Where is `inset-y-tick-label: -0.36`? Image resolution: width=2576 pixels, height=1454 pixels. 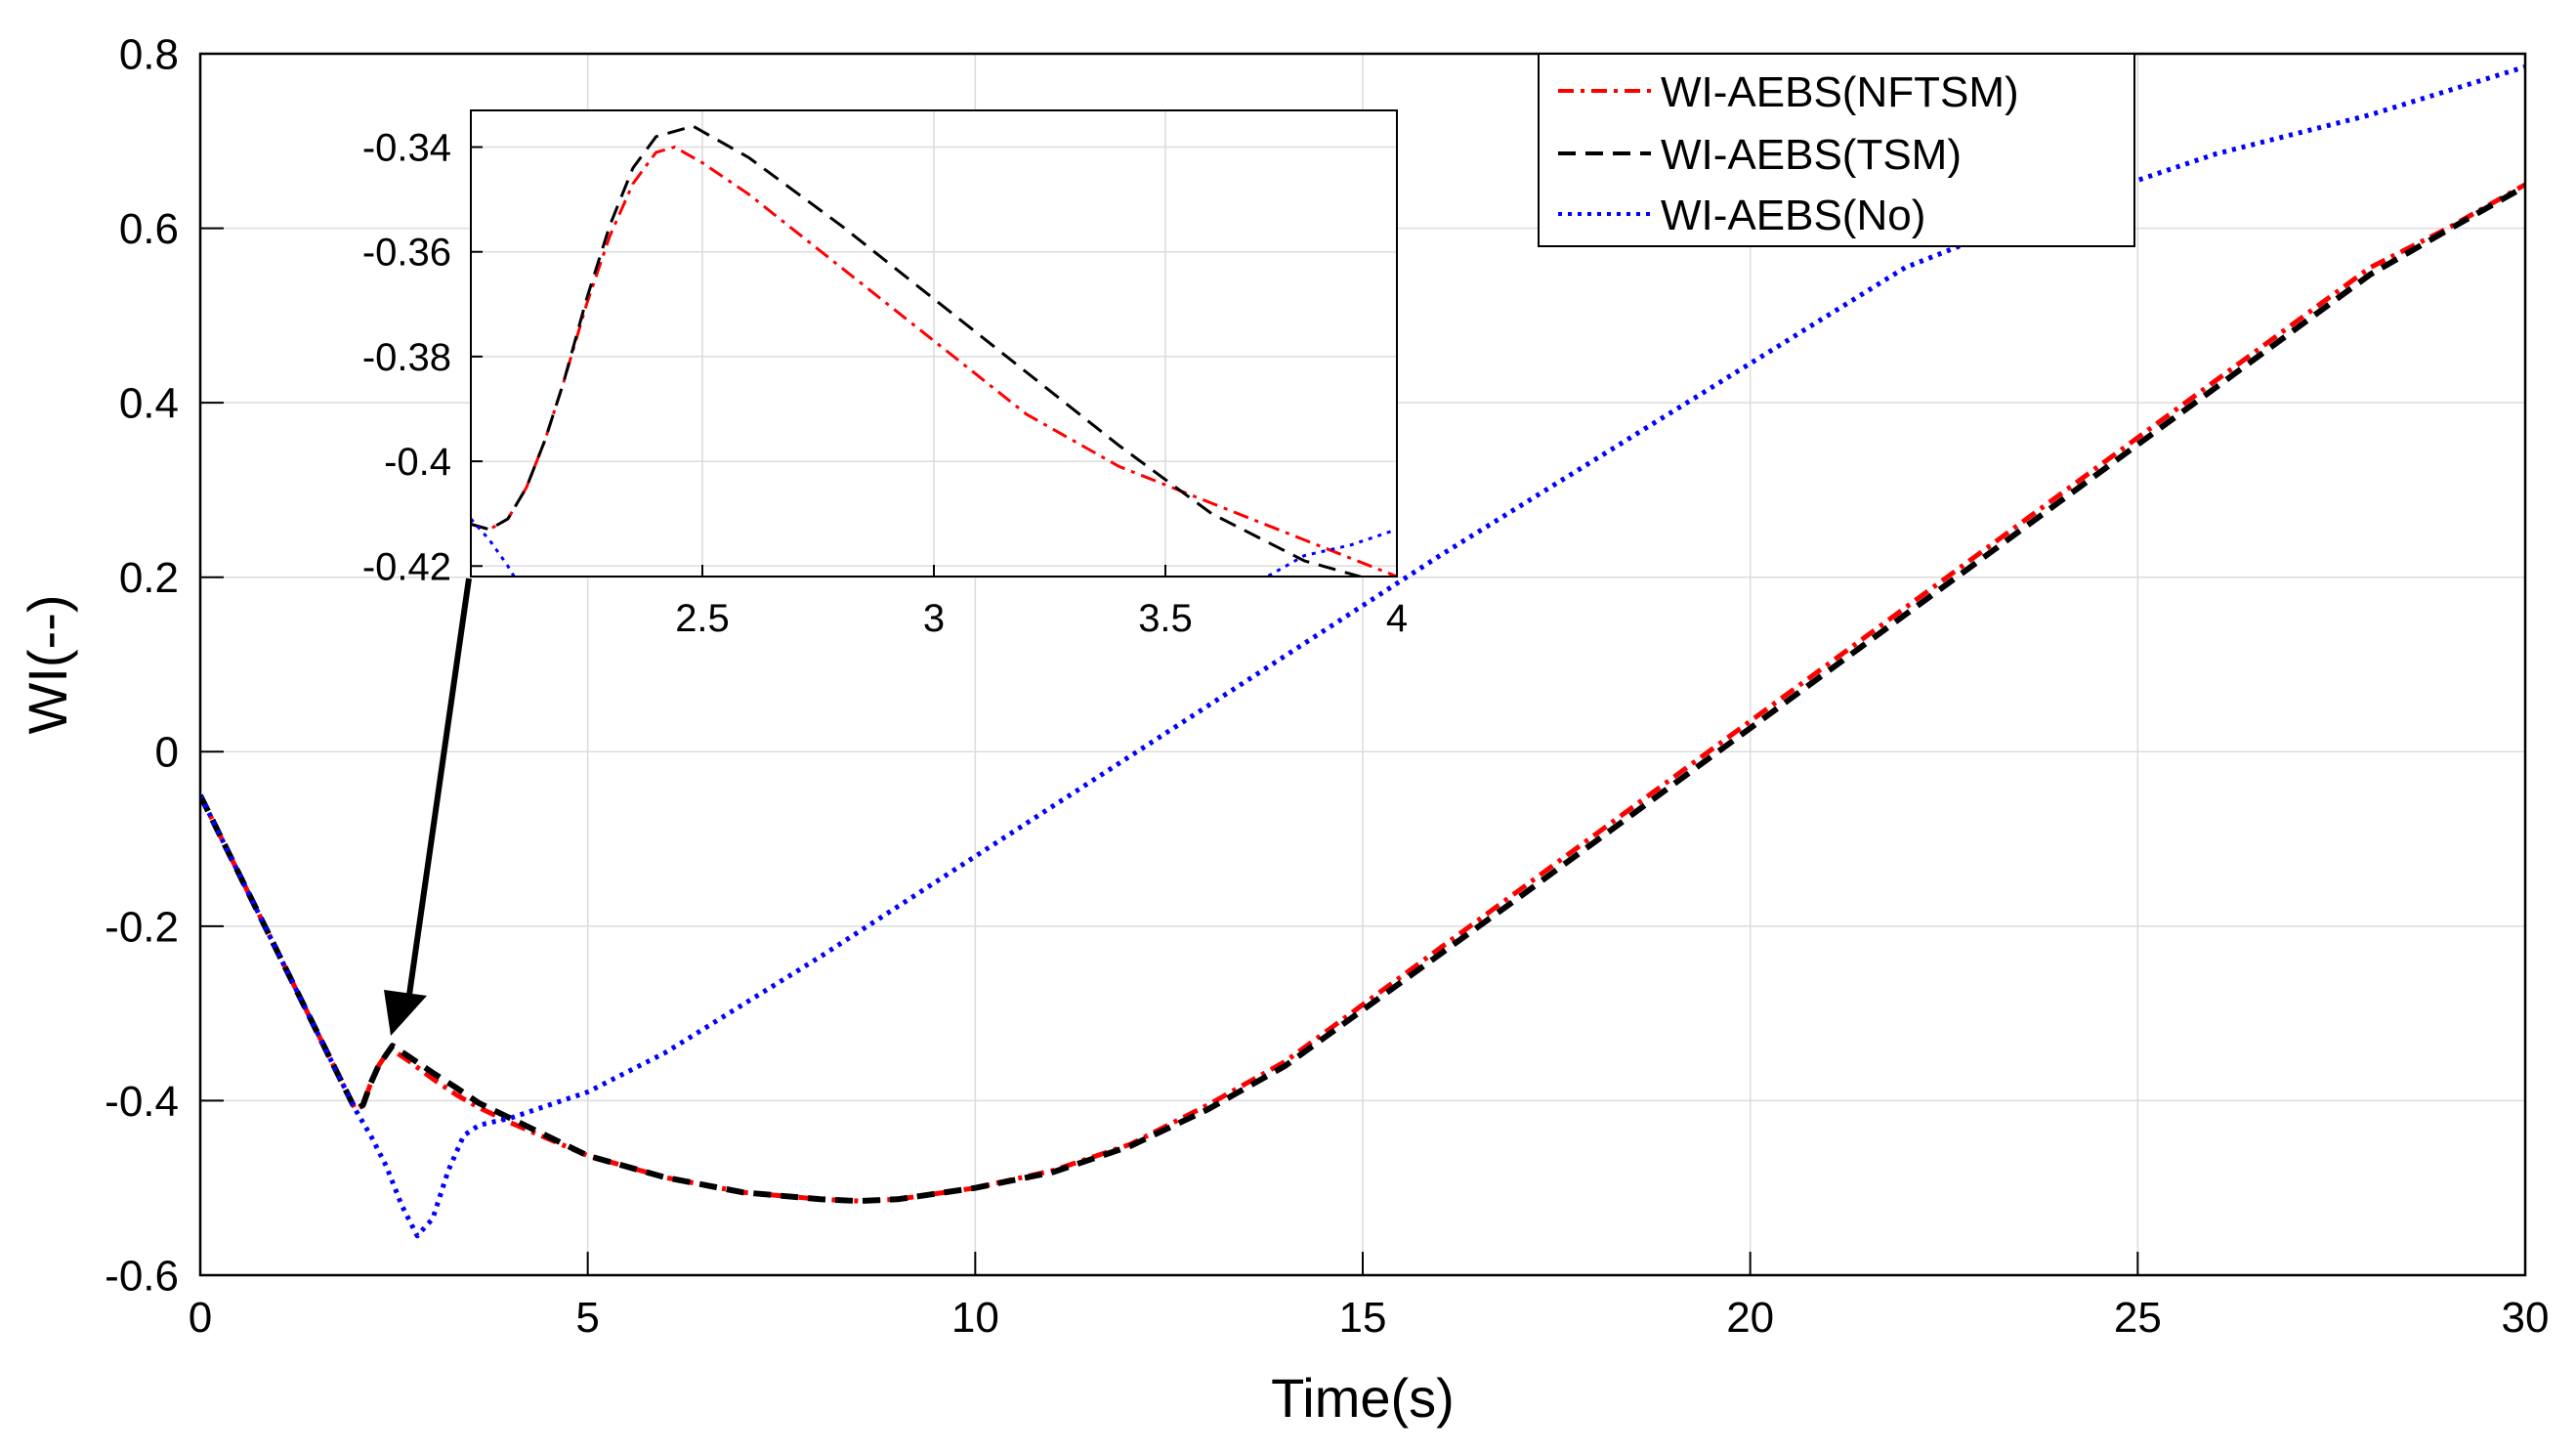
inset-y-tick-label: -0.36 is located at coordinates (406, 253).